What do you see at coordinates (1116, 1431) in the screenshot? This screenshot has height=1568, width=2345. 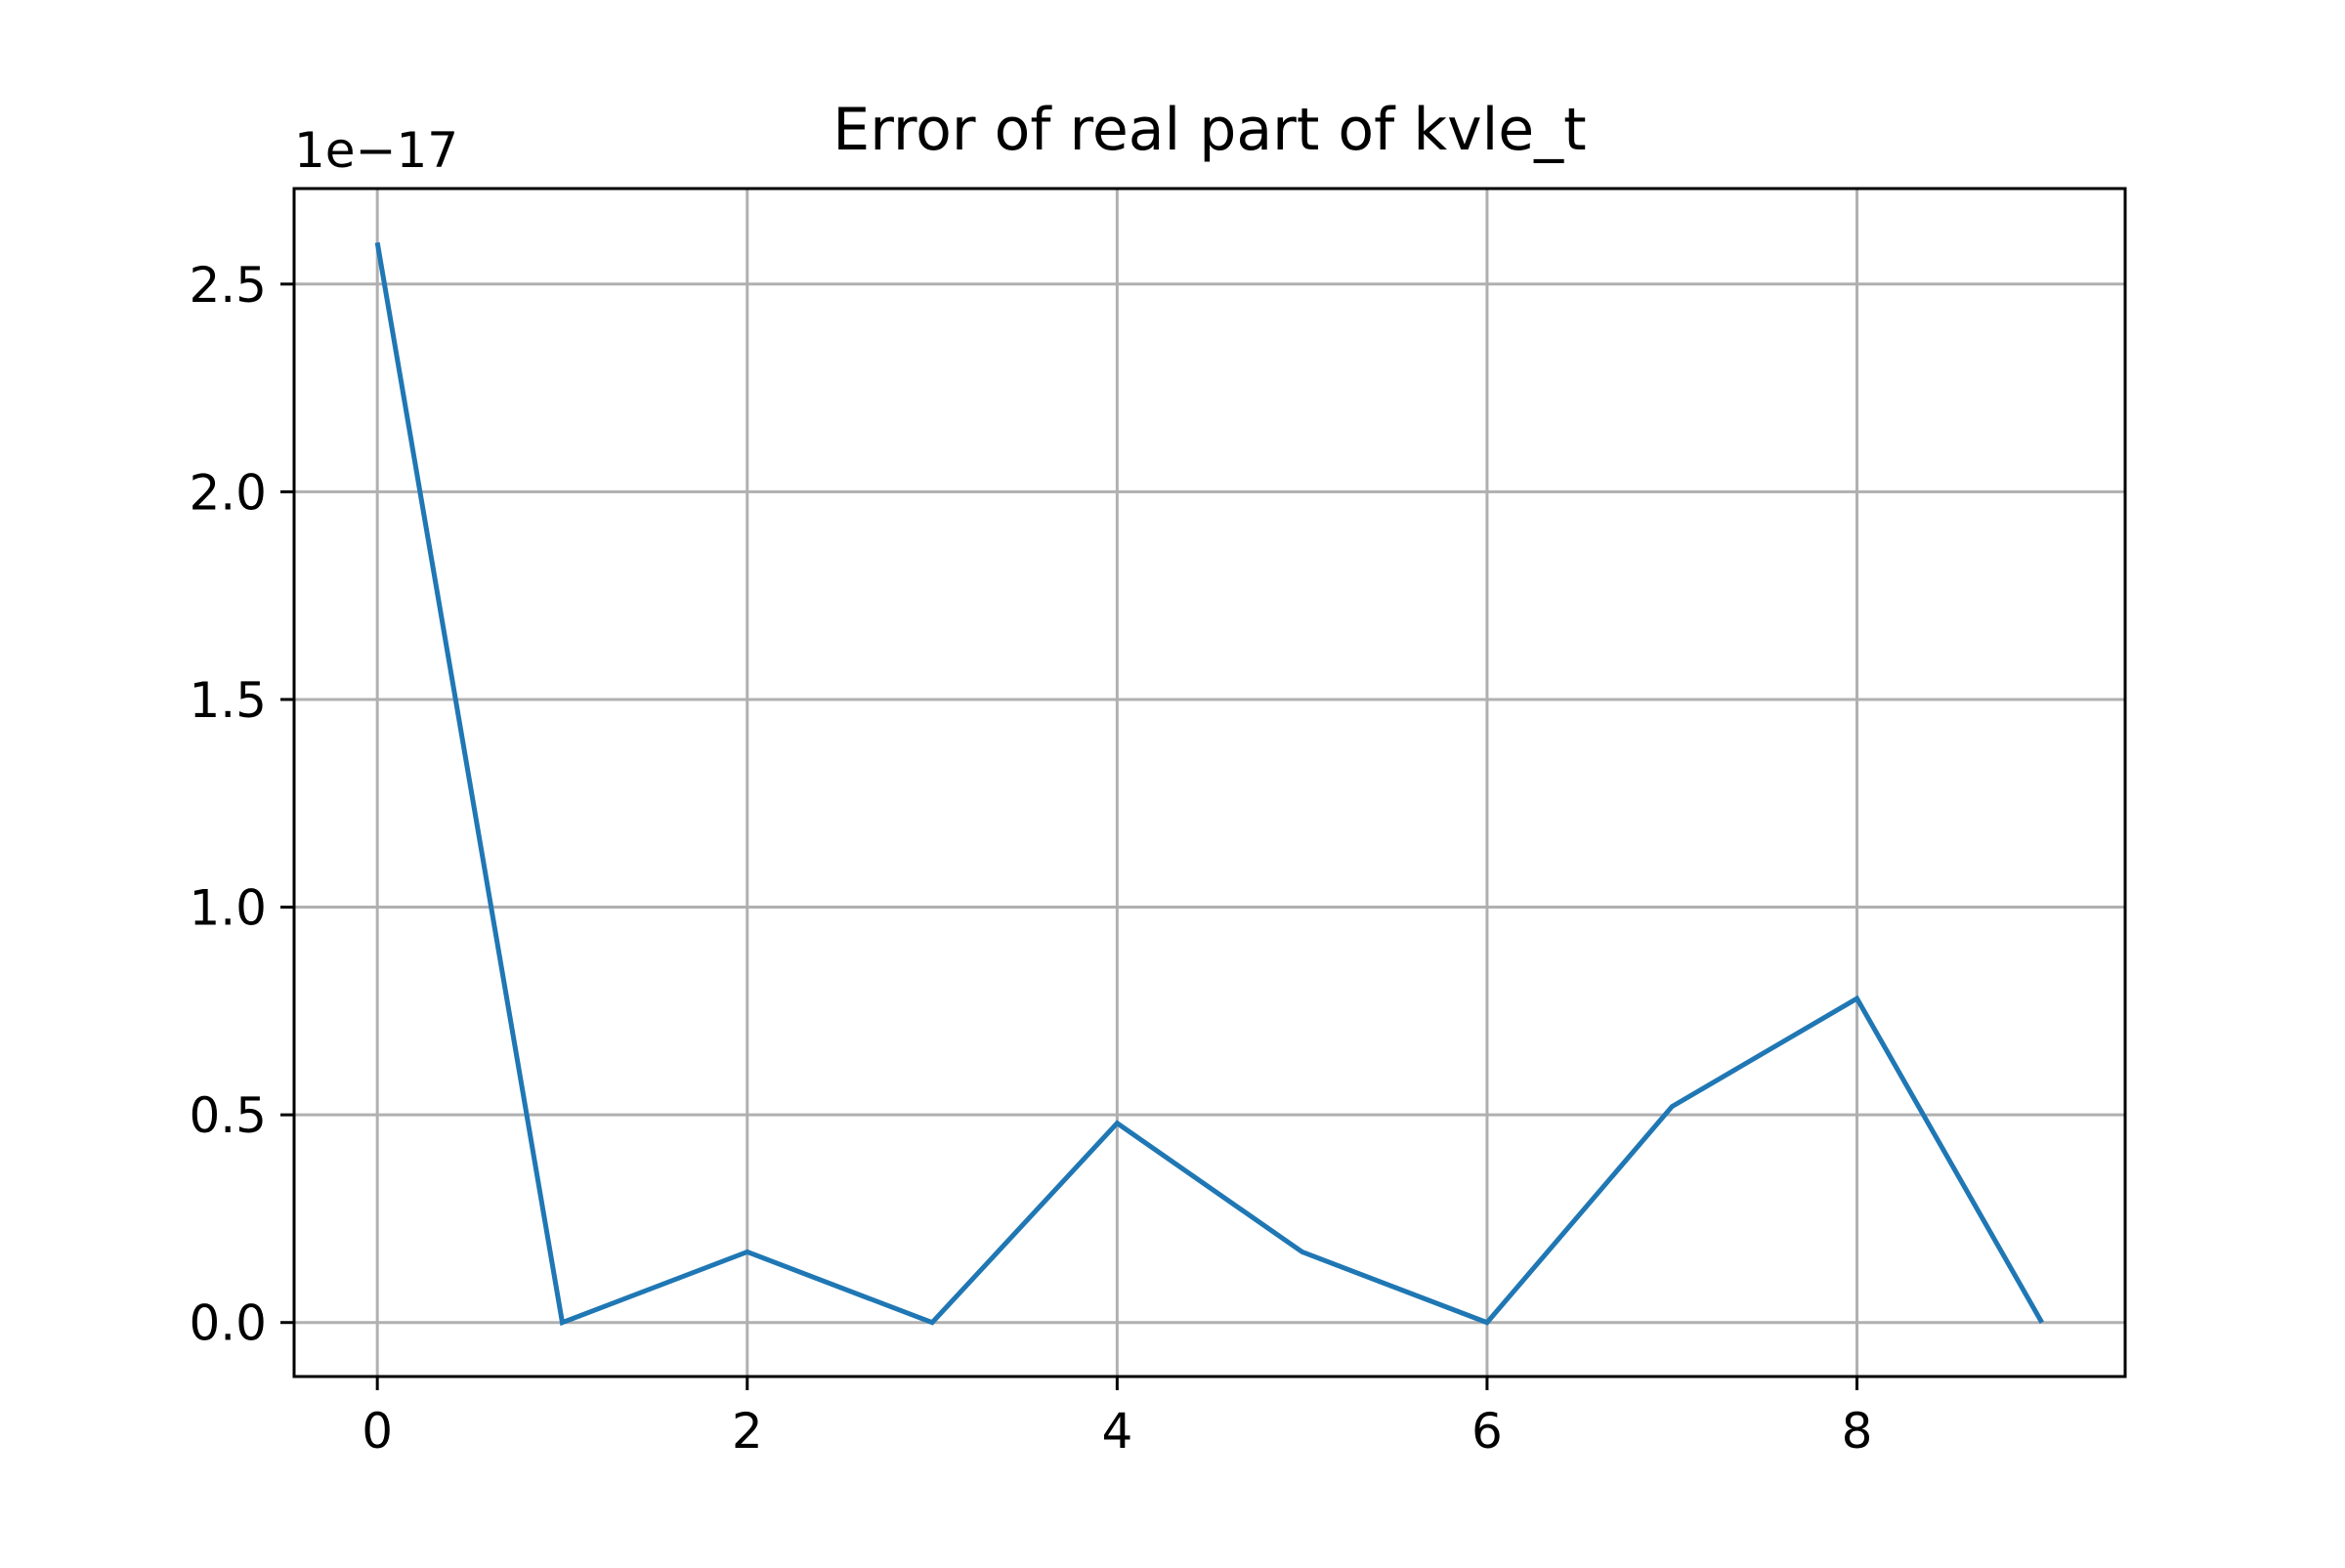 I see `x-tick-label: 4` at bounding box center [1116, 1431].